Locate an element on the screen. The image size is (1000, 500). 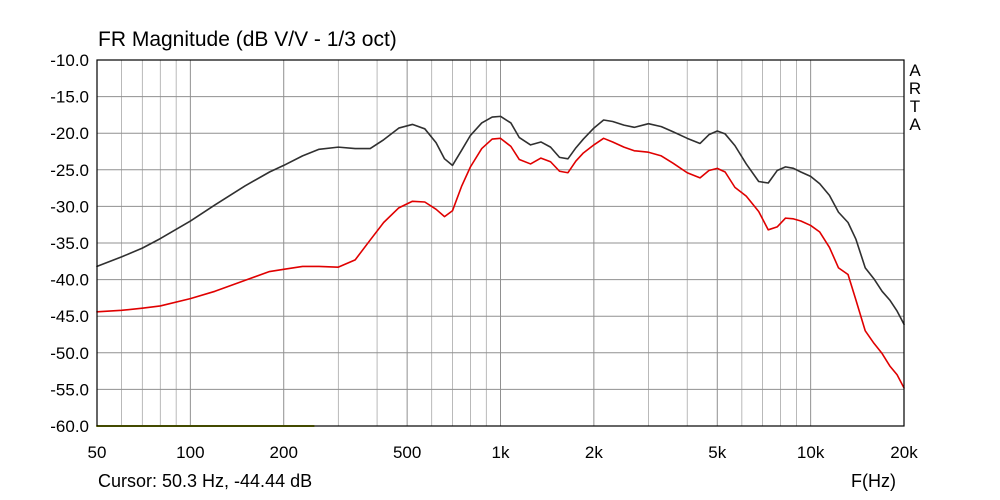
y-tick-label: -45.0 is located at coordinates (69, 316).